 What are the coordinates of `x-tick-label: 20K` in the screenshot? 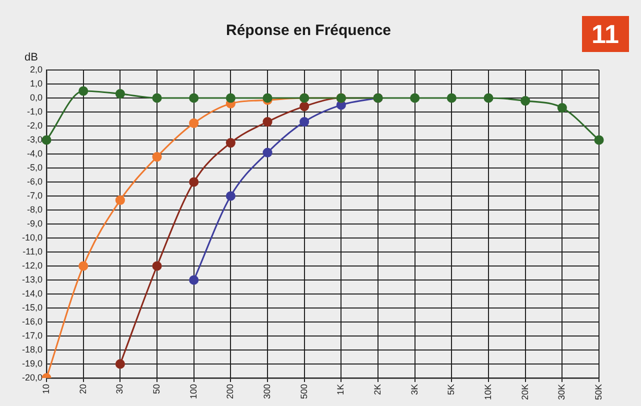 It's located at (525, 392).